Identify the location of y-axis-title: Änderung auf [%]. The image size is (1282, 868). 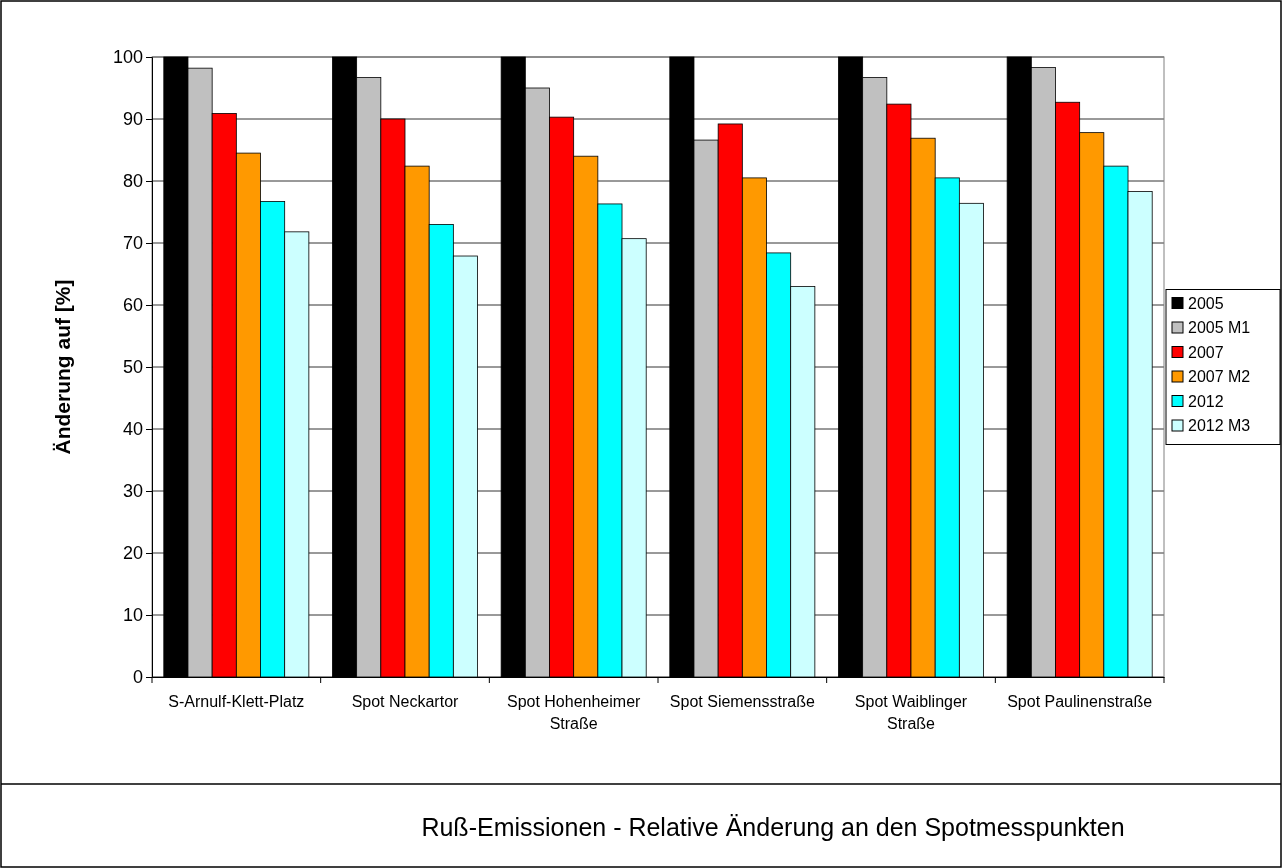
(62, 367).